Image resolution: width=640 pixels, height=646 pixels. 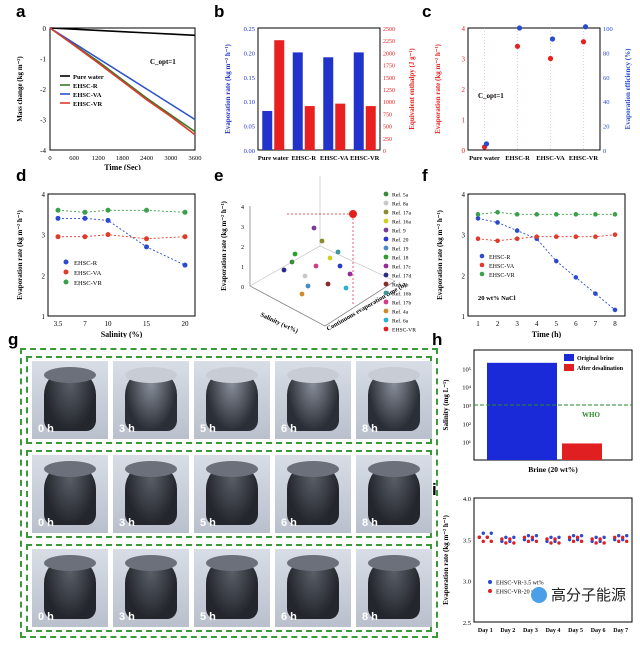 What do you see at coordinates (319, 259) in the screenshot?
I see `highlight-guide` at bounding box center [319, 259].